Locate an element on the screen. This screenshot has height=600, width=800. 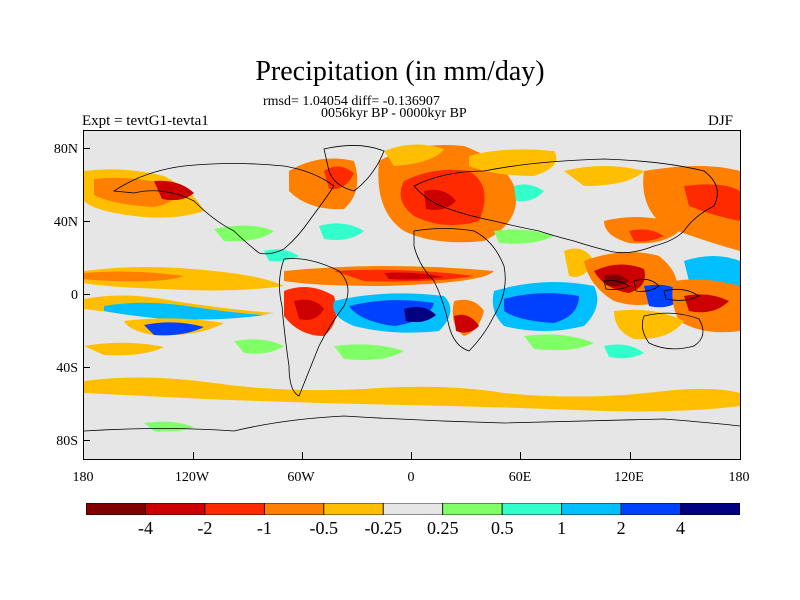
experiment-label: Expt = tevtG1-tevta1 is located at coordinates (145, 121).